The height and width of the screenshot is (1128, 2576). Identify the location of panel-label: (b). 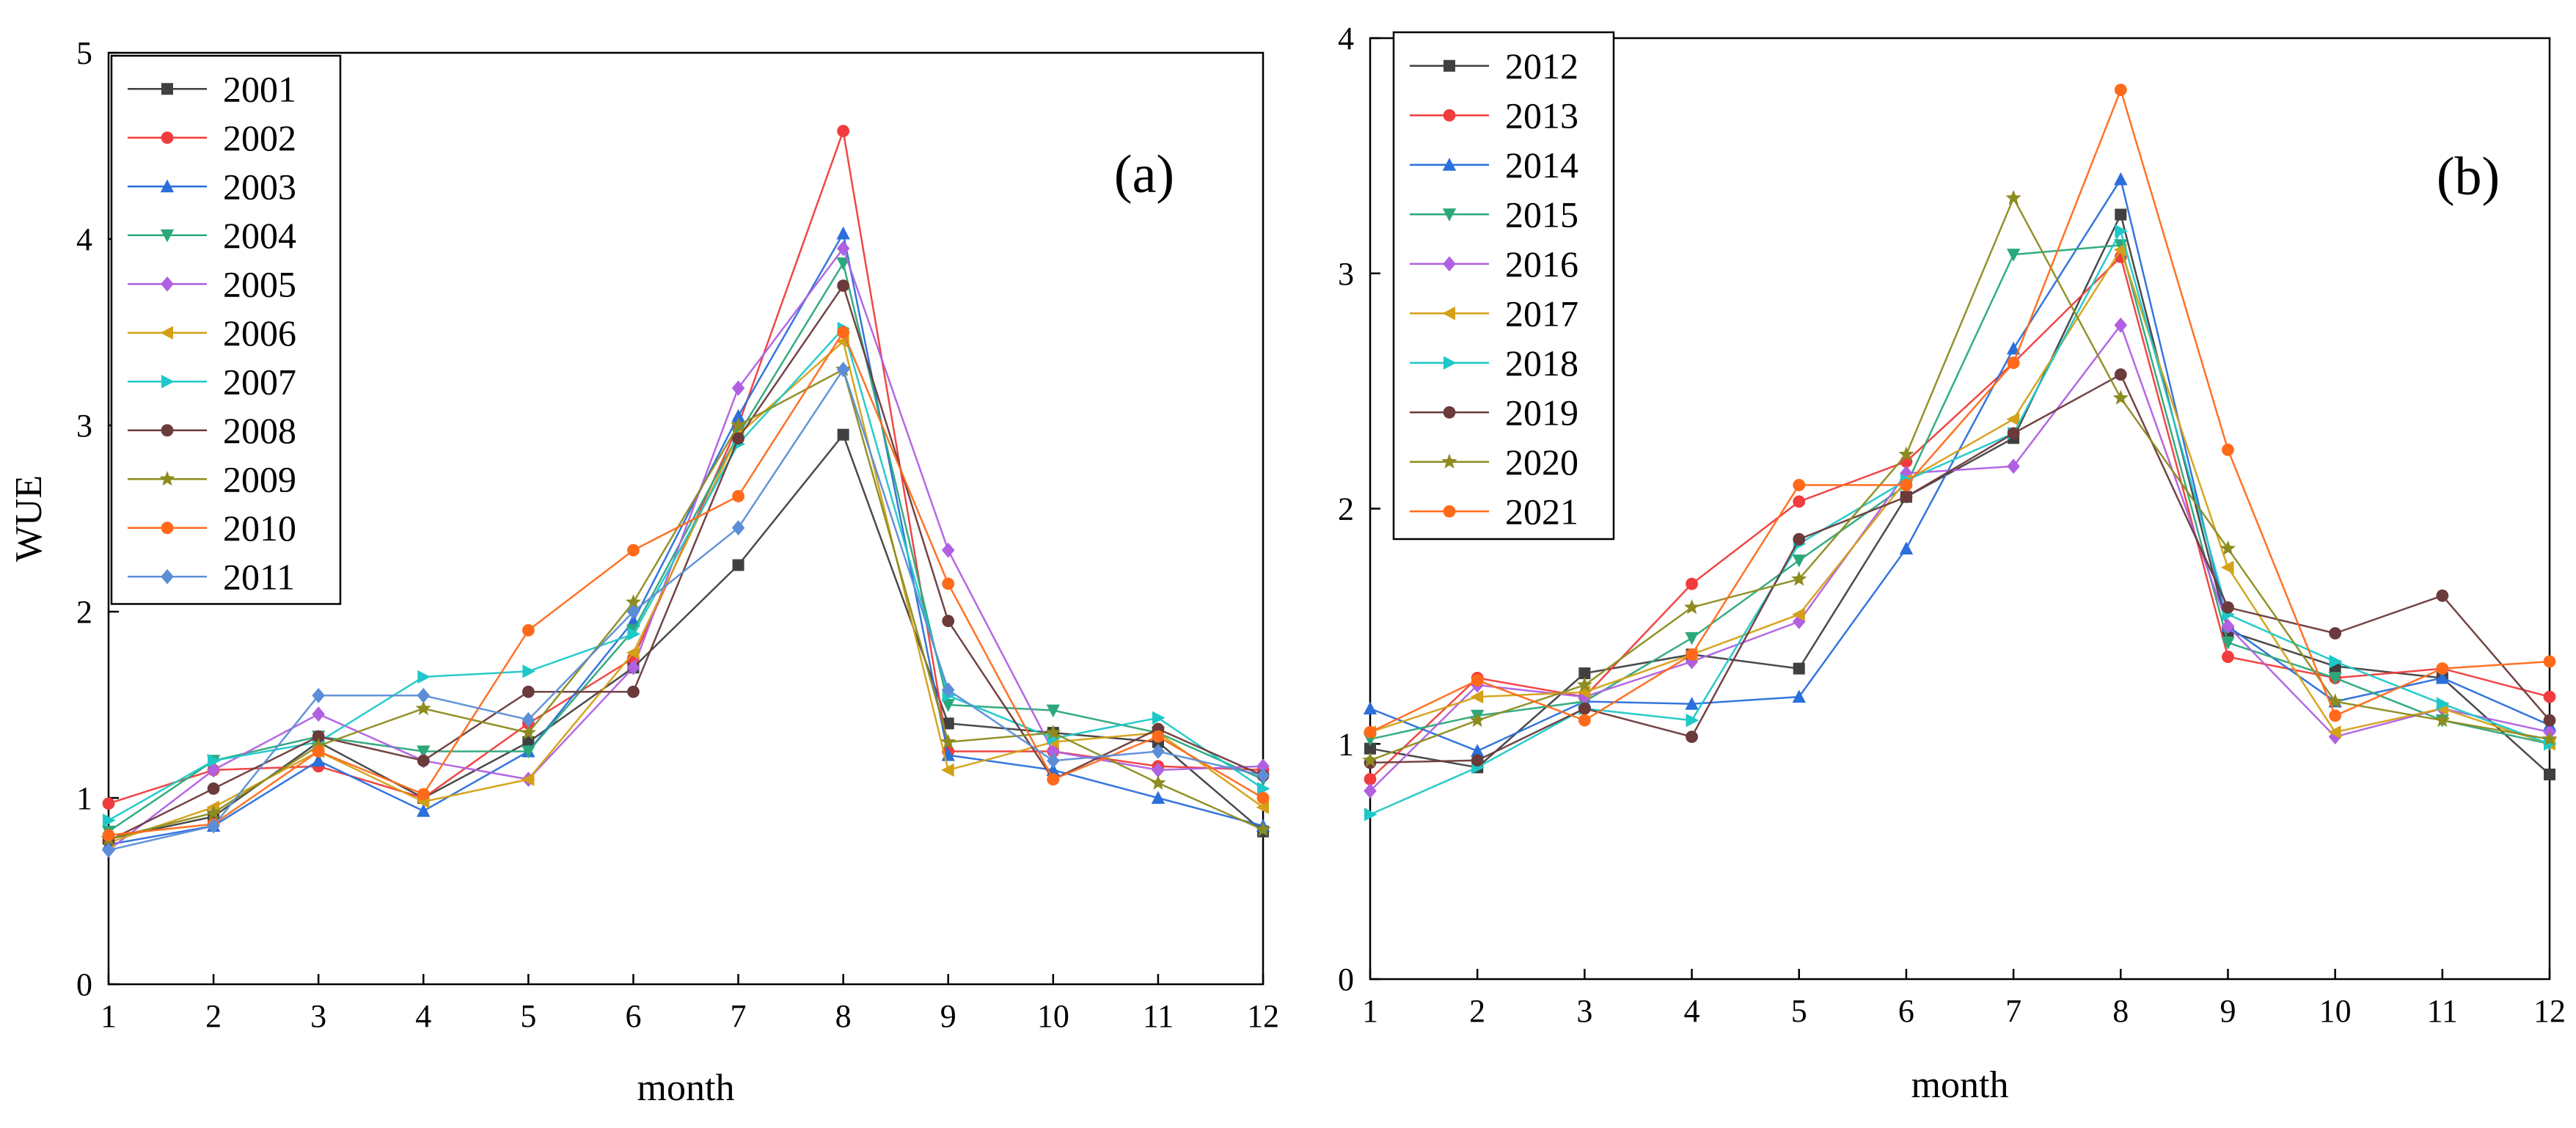
(2468, 177).